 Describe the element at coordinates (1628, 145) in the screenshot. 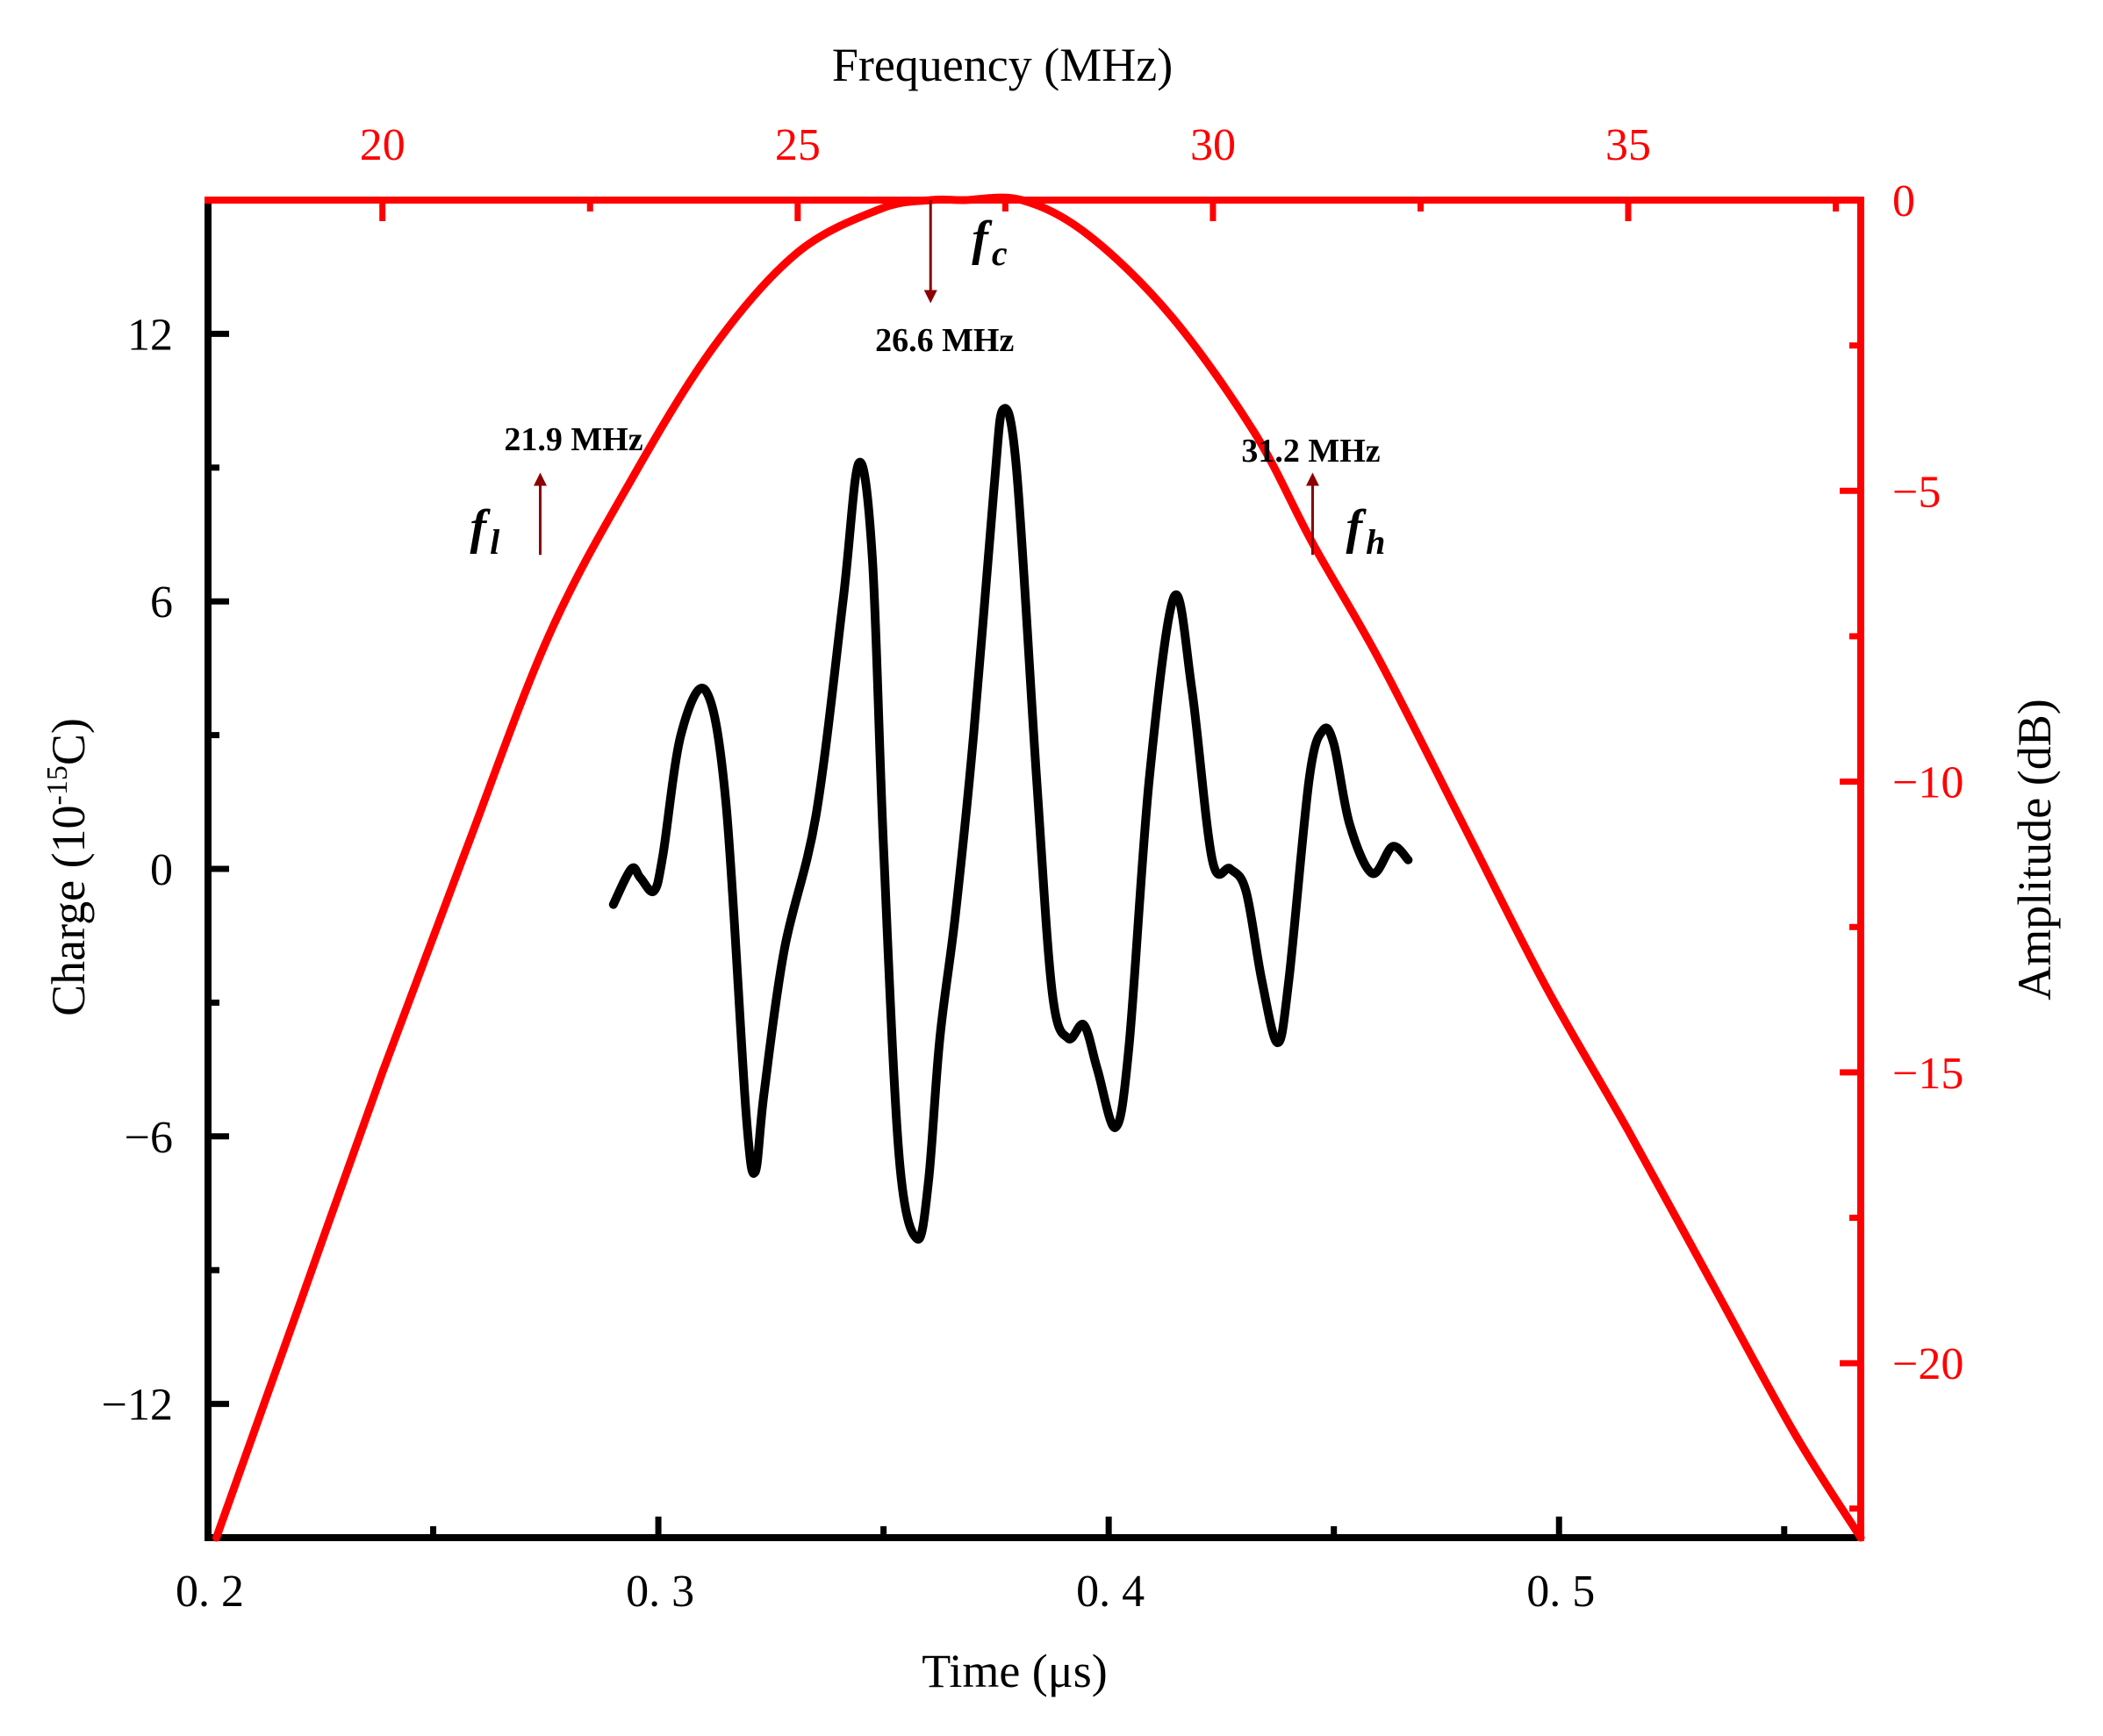

I see `top-tick-label: 35` at that location.